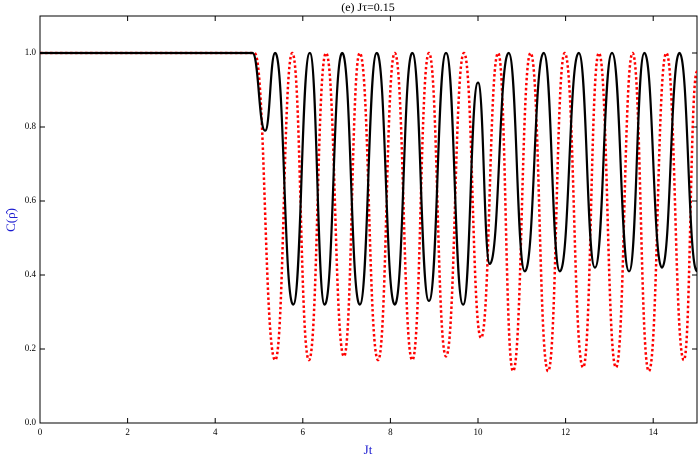  Describe the element at coordinates (31, 126) in the screenshot. I see `y-tick-label: 0.8` at that location.